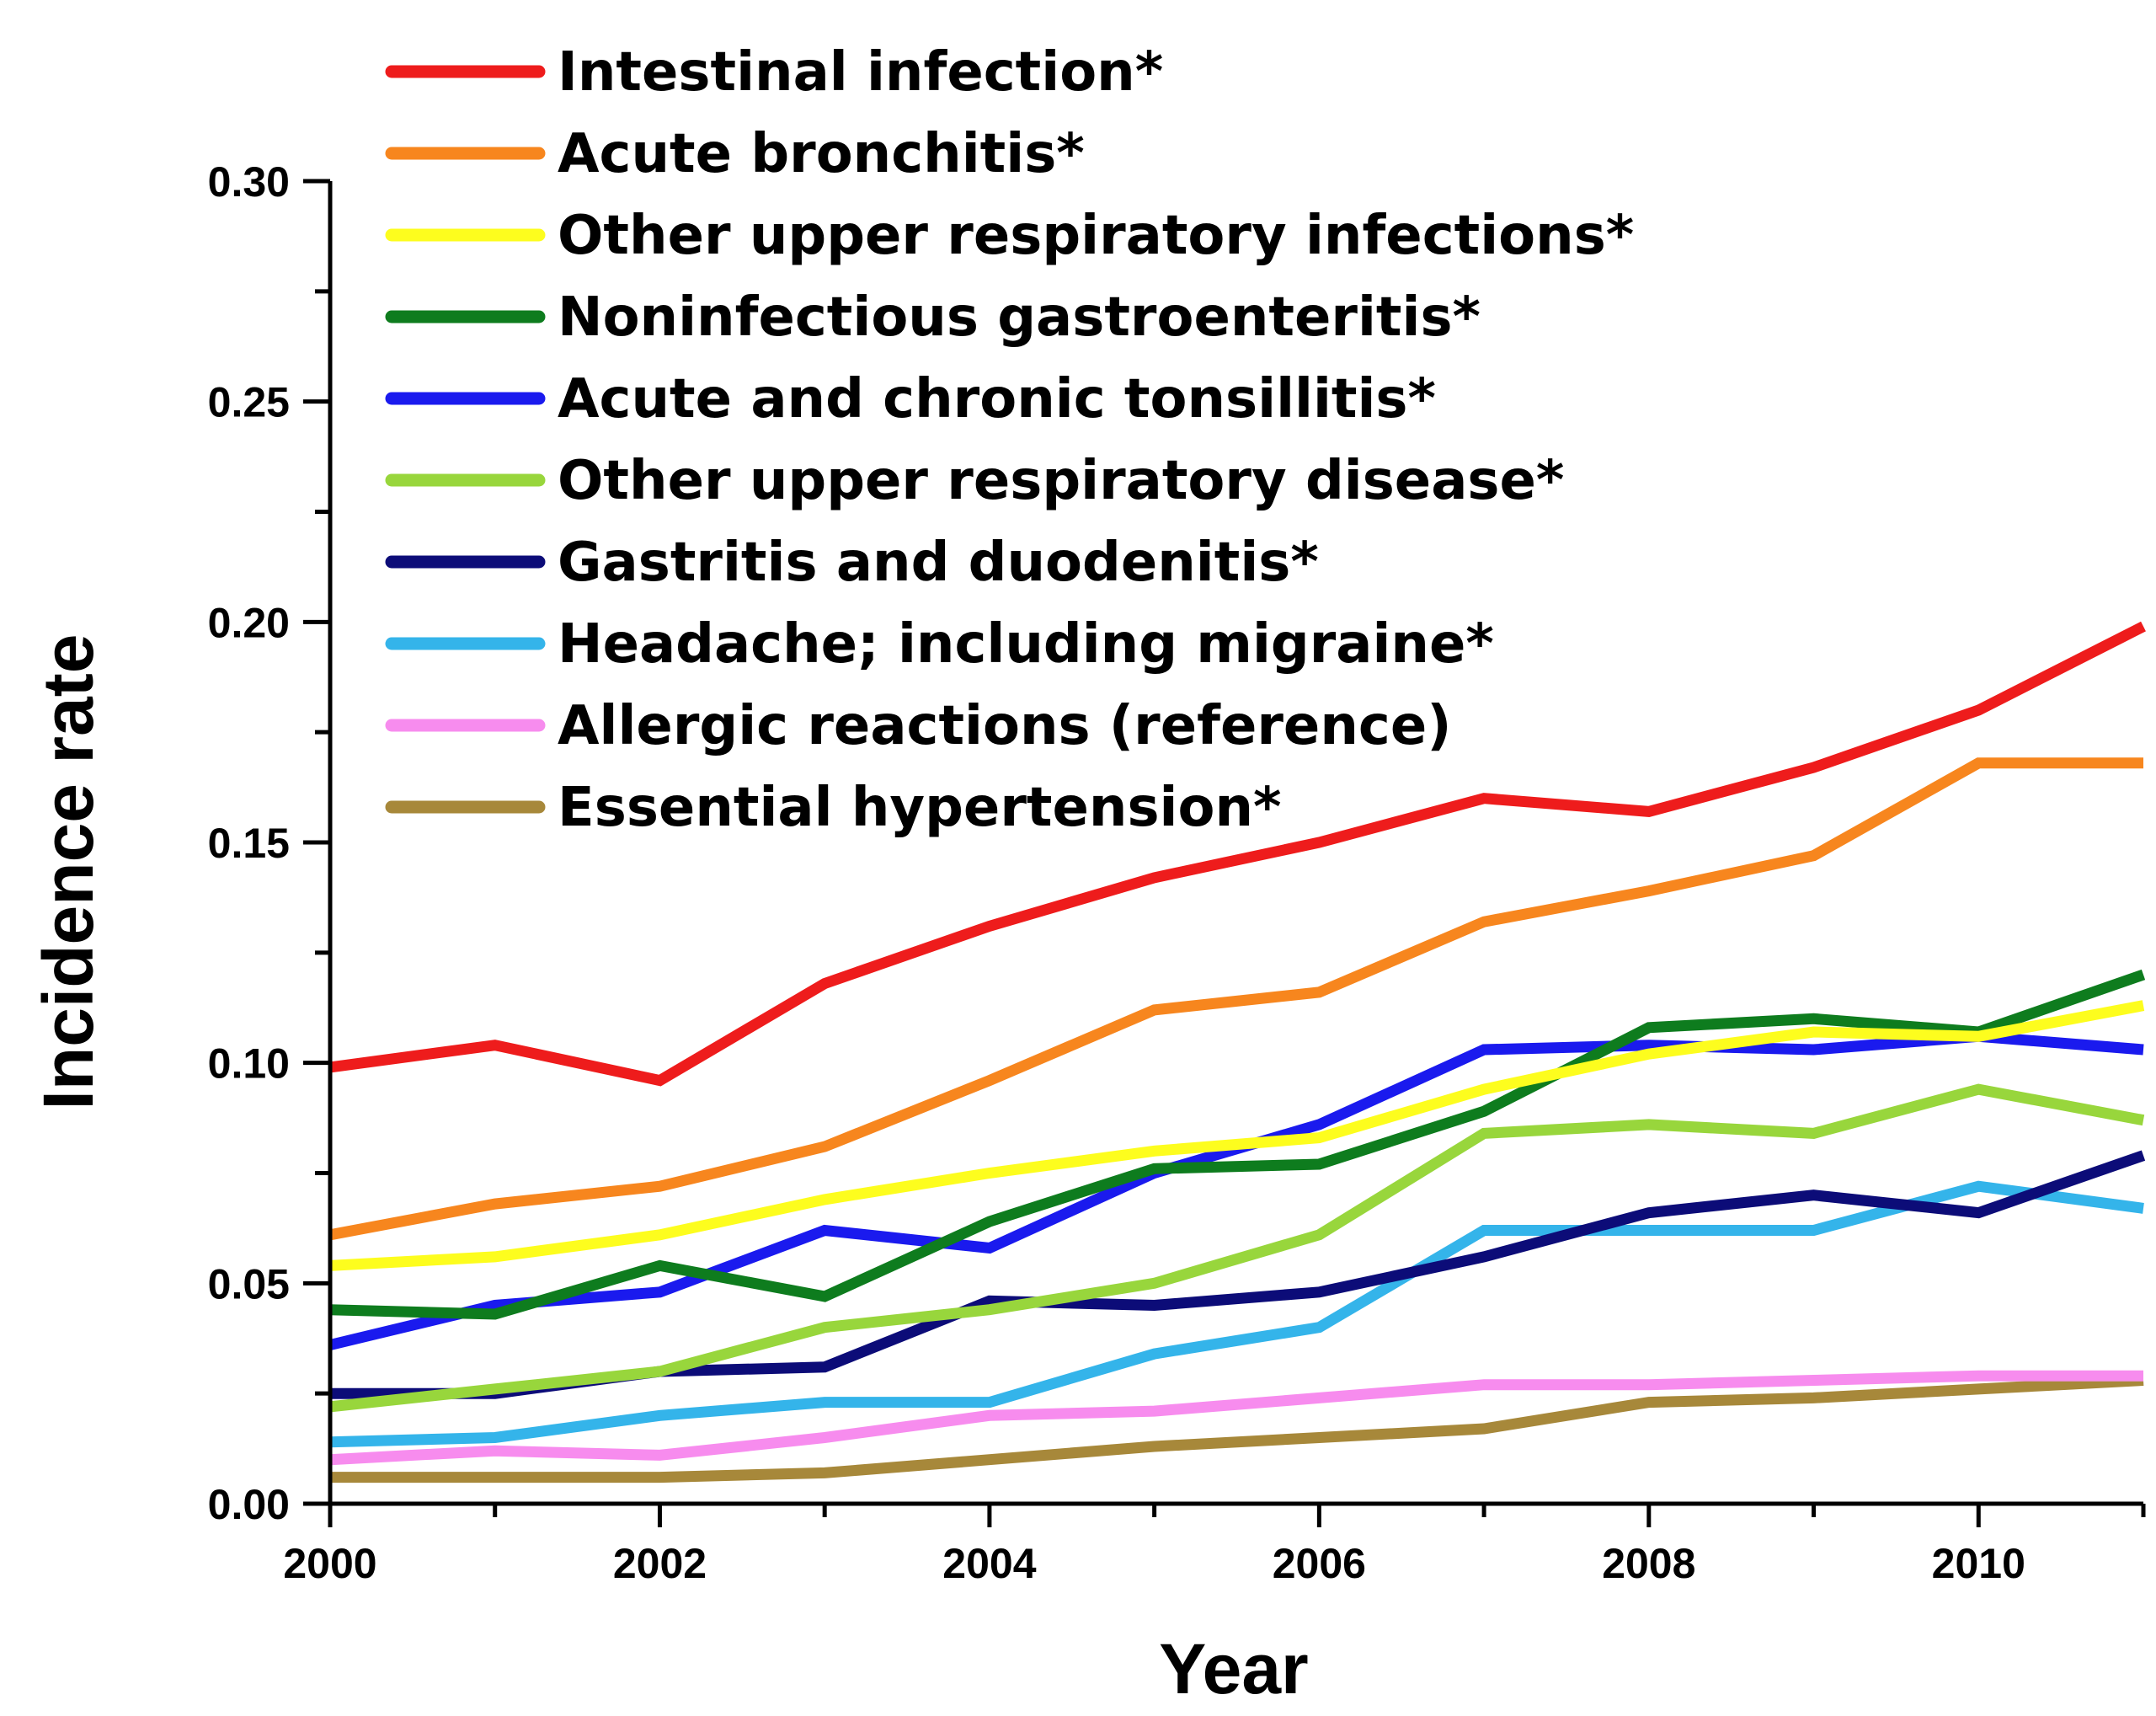  What do you see at coordinates (1020, 317) in the screenshot?
I see `legend-label: Noninfectious gastroenteritis*` at bounding box center [1020, 317].